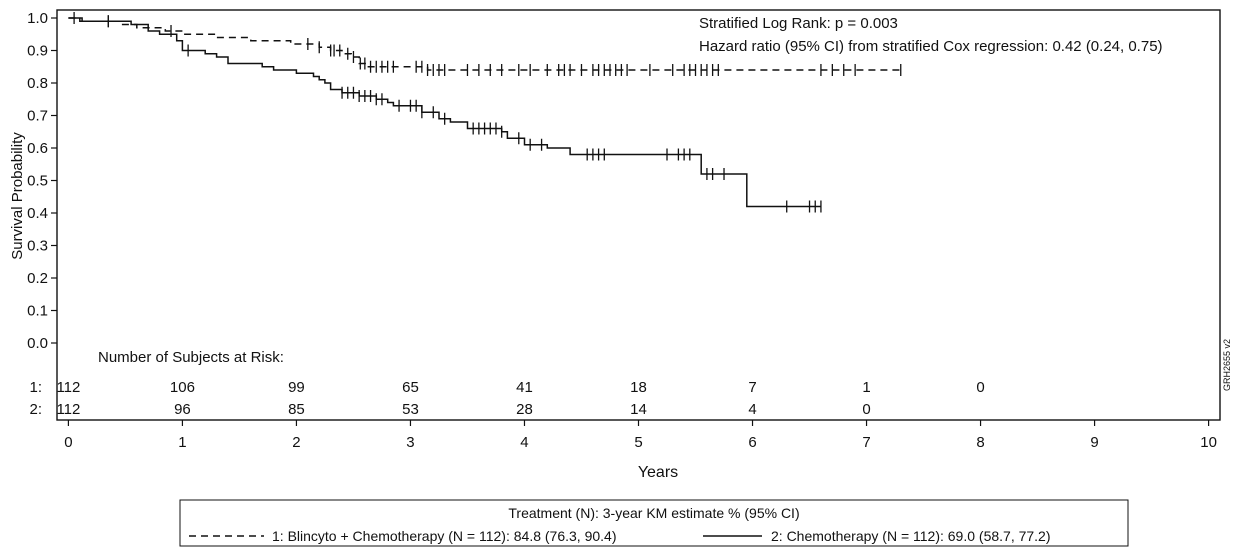 The height and width of the screenshot is (550, 1238). Describe the element at coordinates (37, 116) in the screenshot. I see `y-tick-label: 0.7` at that location.